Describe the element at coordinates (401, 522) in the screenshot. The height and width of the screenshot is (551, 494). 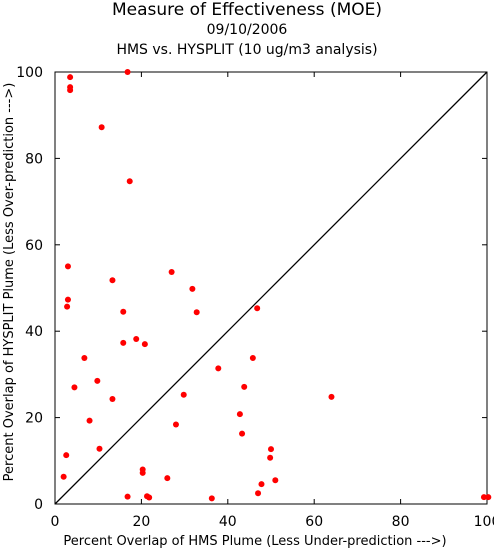
I see `x-tick-label: 80` at that location.